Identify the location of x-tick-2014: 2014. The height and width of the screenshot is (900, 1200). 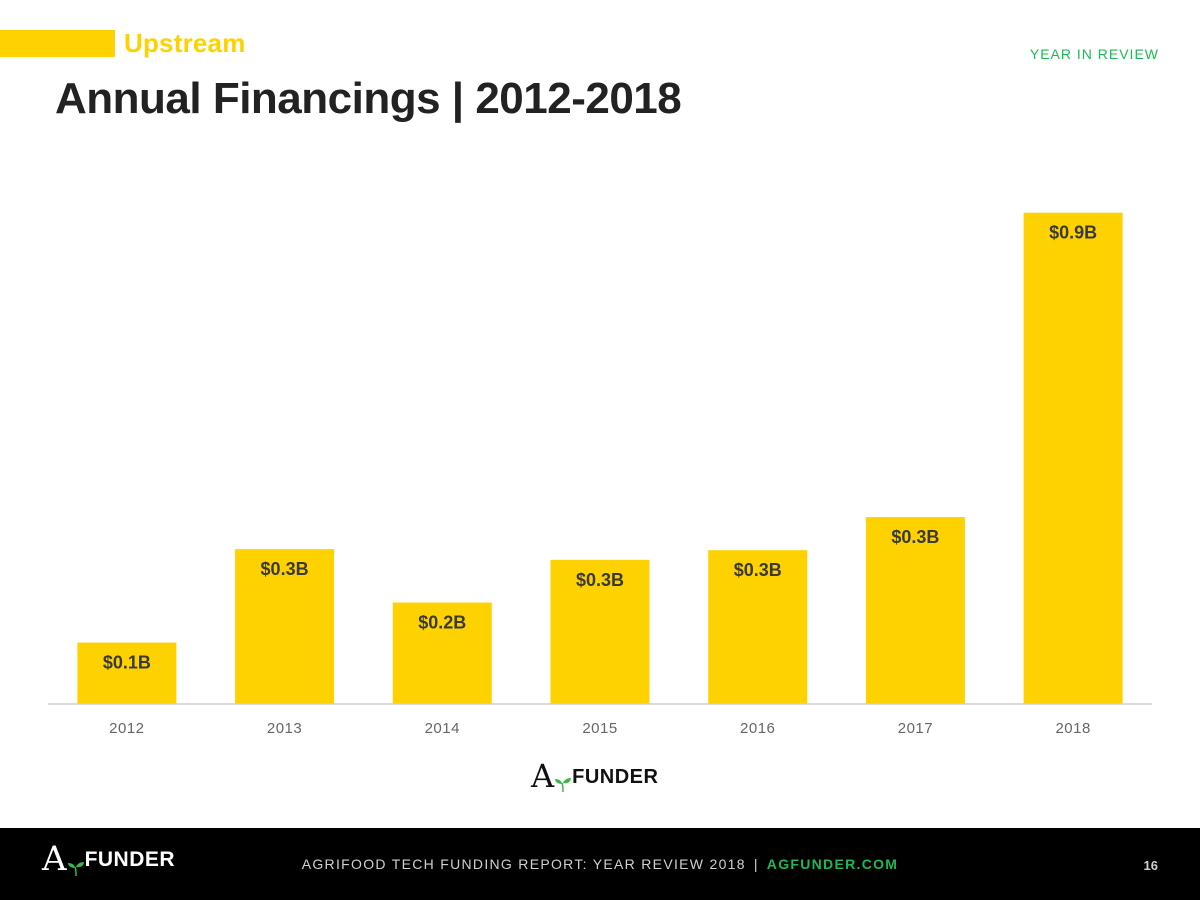
(442, 728).